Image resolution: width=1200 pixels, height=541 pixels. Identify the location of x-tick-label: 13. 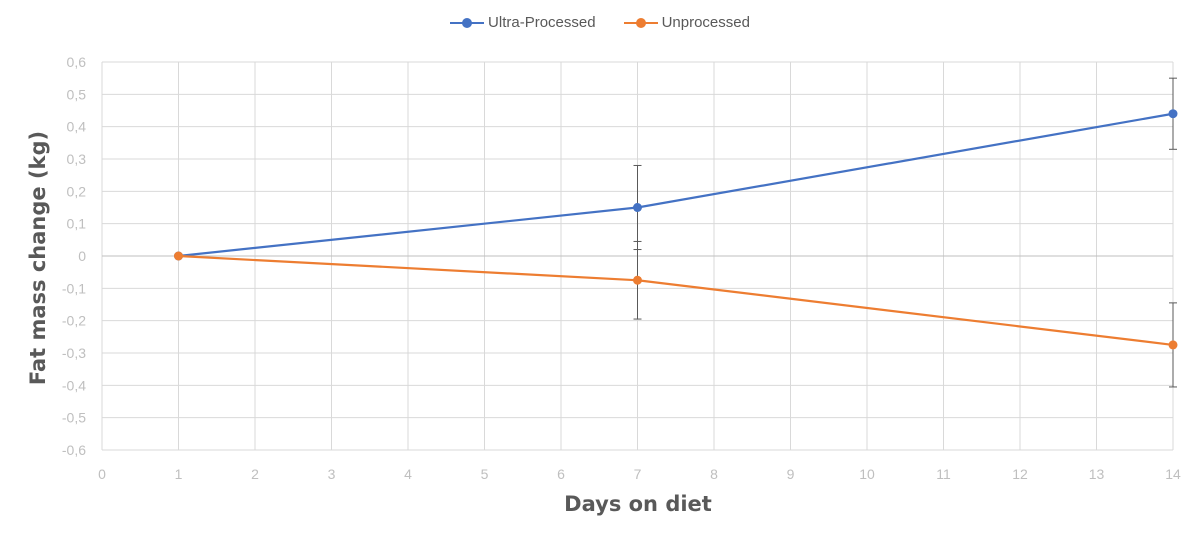
(1097, 474).